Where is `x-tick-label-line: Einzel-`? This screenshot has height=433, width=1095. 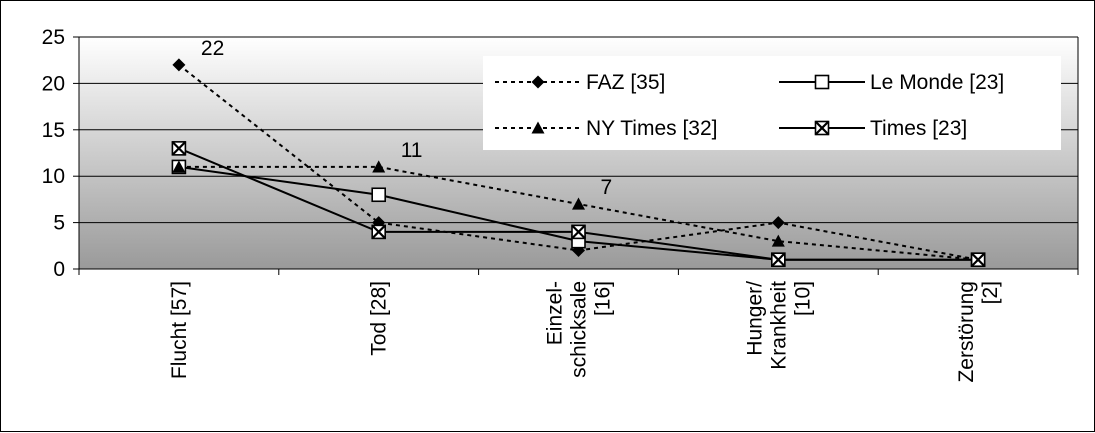
x-tick-label-line: Einzel- is located at coordinates (555, 313).